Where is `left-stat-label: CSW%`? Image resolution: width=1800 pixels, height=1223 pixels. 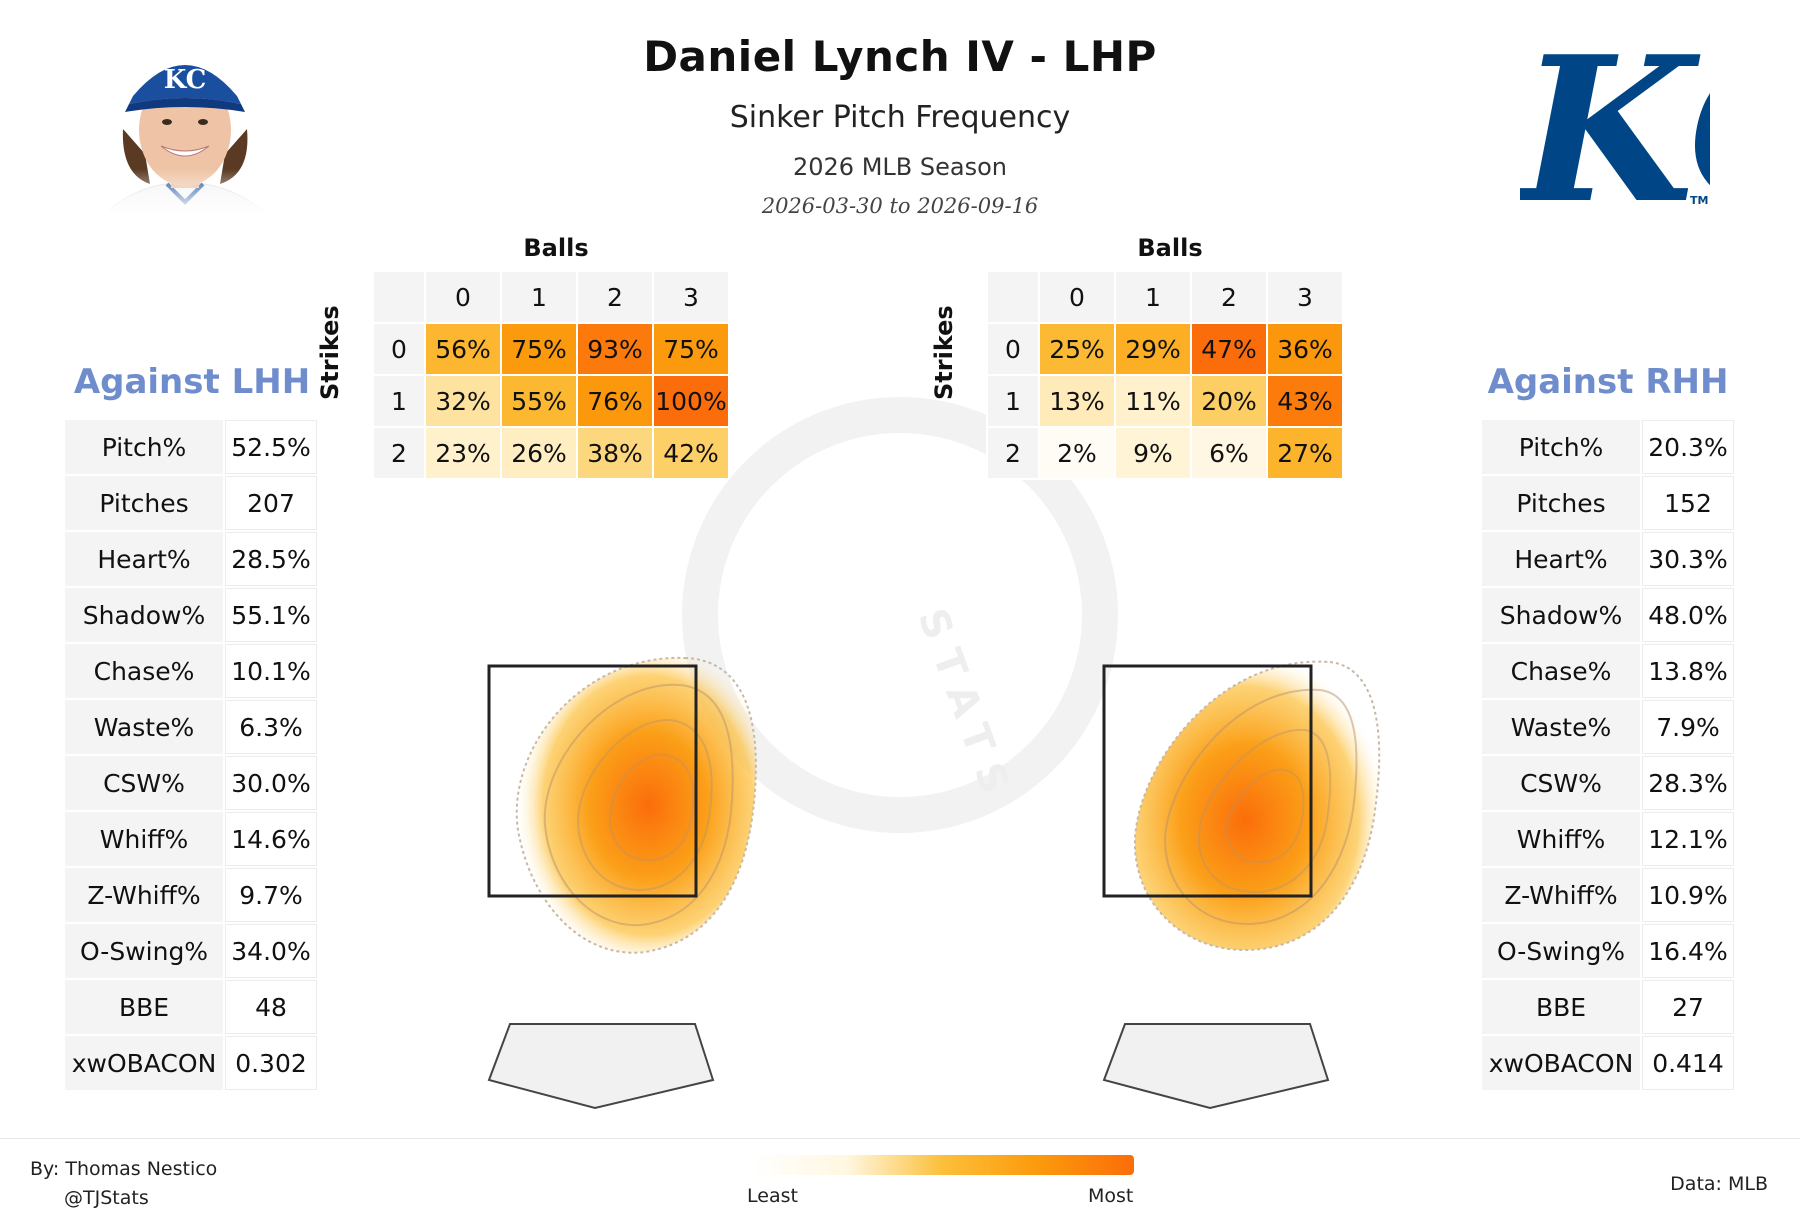
left-stat-label: CSW% is located at coordinates (144, 783).